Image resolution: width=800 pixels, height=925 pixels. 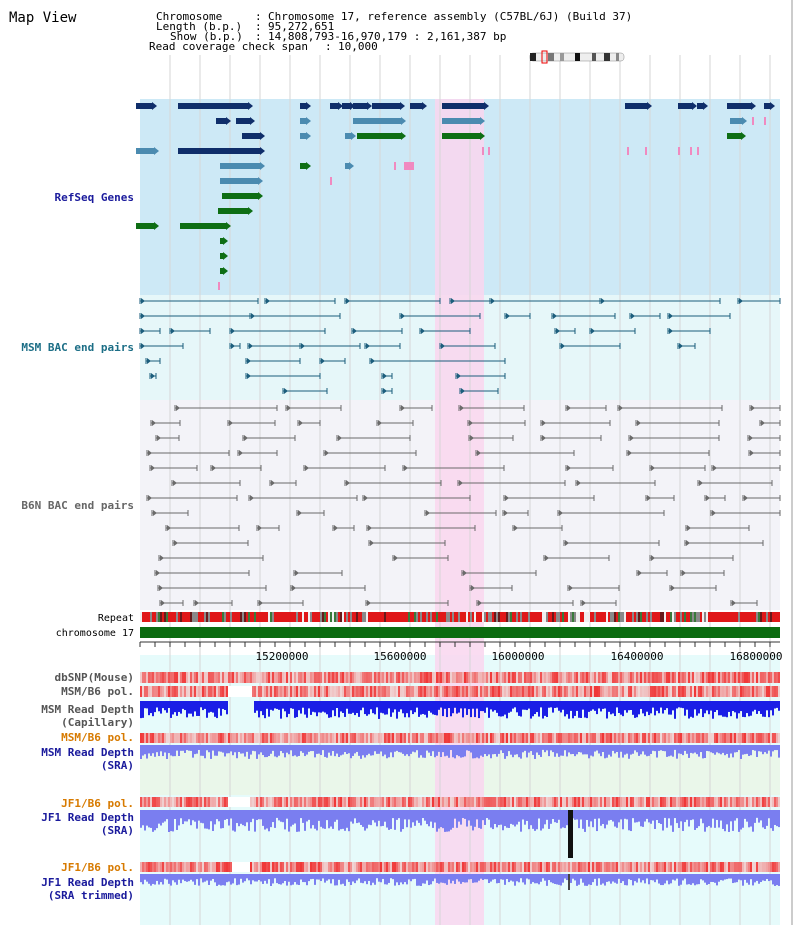 What do you see at coordinates (97, 737) in the screenshot?
I see `track-label-msm-b6-pol-2: MSM/B6 pol.` at bounding box center [97, 737].